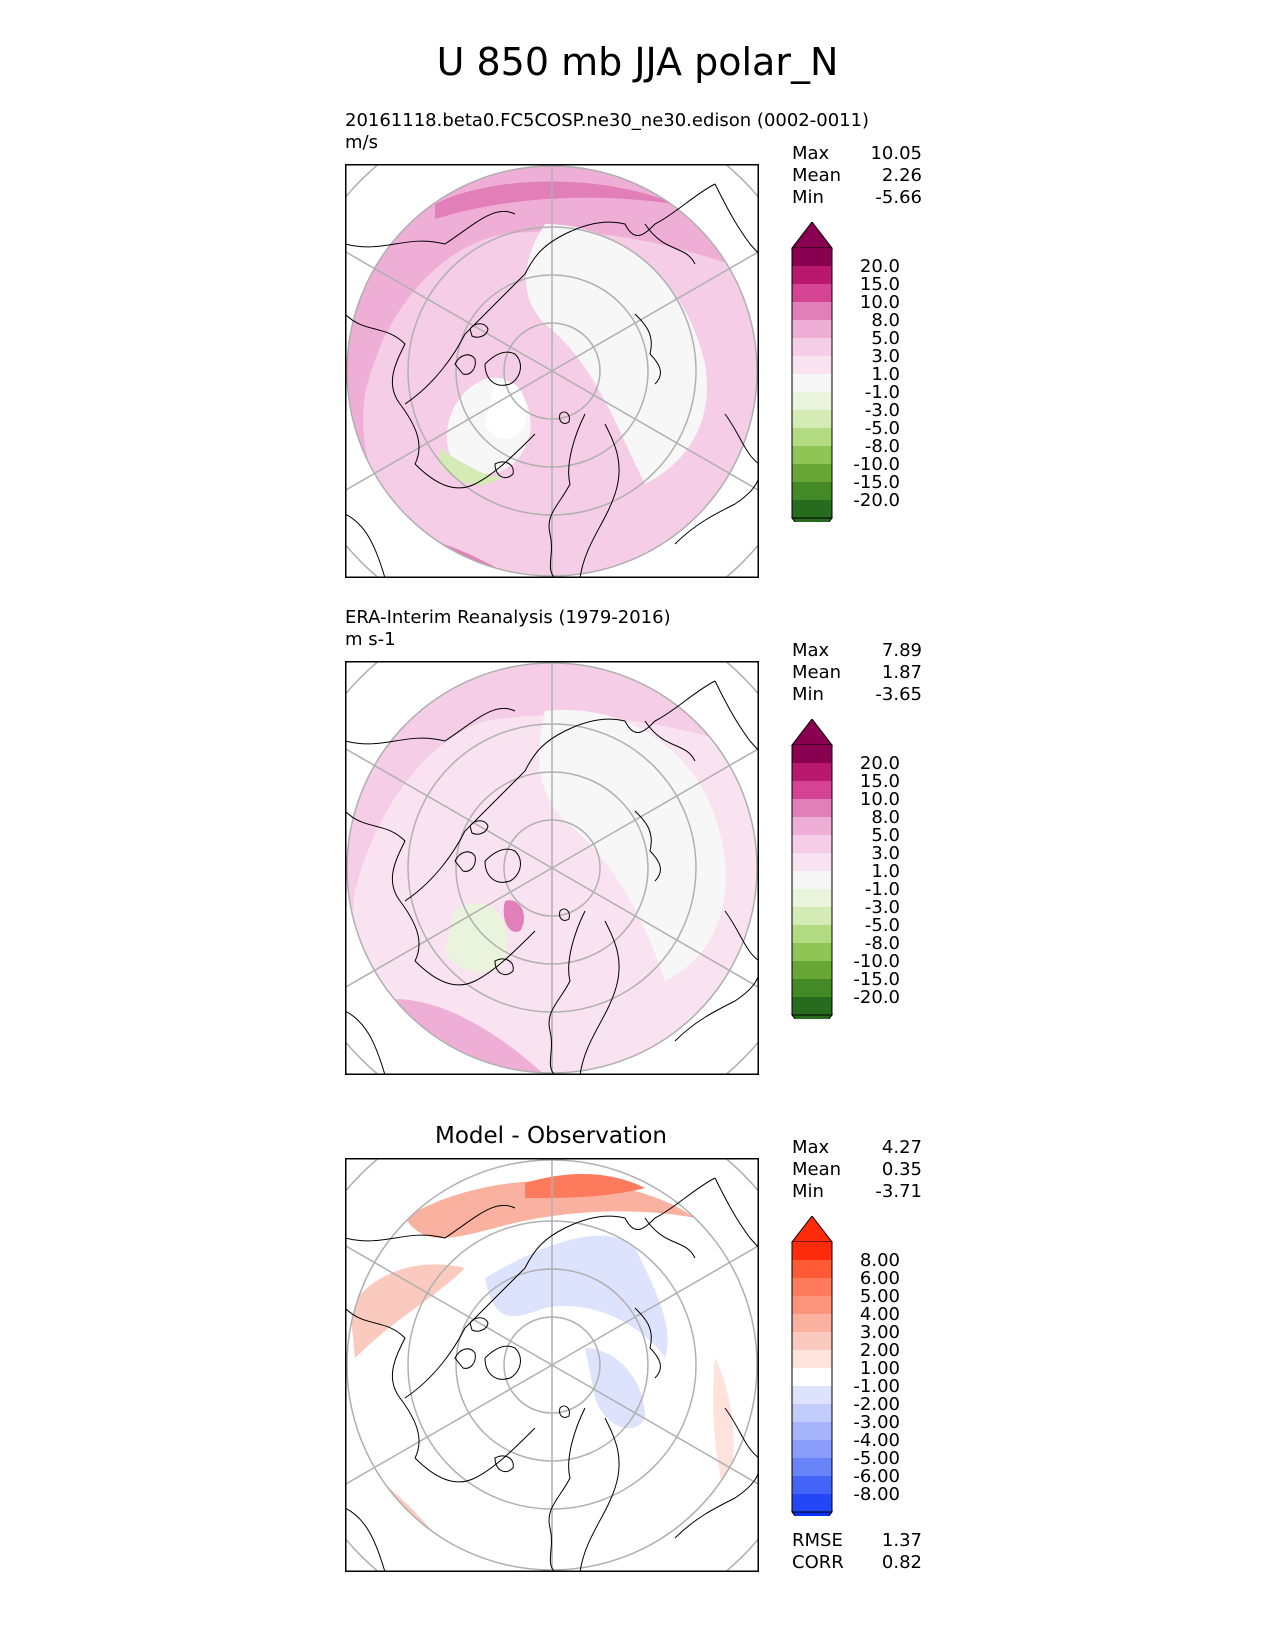  What do you see at coordinates (901, 1169) in the screenshot?
I see `stat-value: 0.35` at bounding box center [901, 1169].